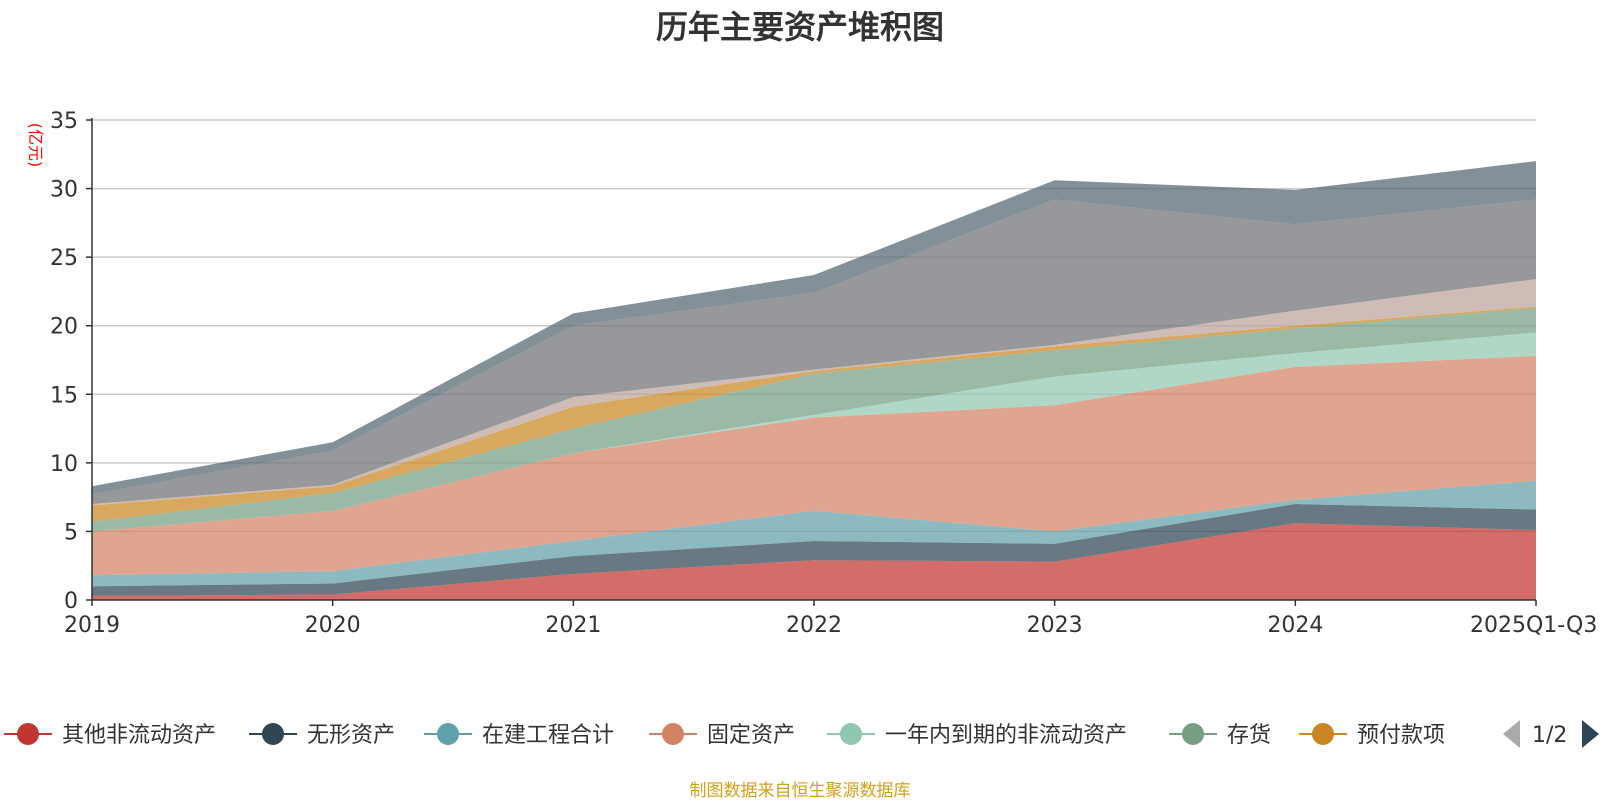 The height and width of the screenshot is (801, 1600). I want to click on next-page-icon, so click(1590, 734).